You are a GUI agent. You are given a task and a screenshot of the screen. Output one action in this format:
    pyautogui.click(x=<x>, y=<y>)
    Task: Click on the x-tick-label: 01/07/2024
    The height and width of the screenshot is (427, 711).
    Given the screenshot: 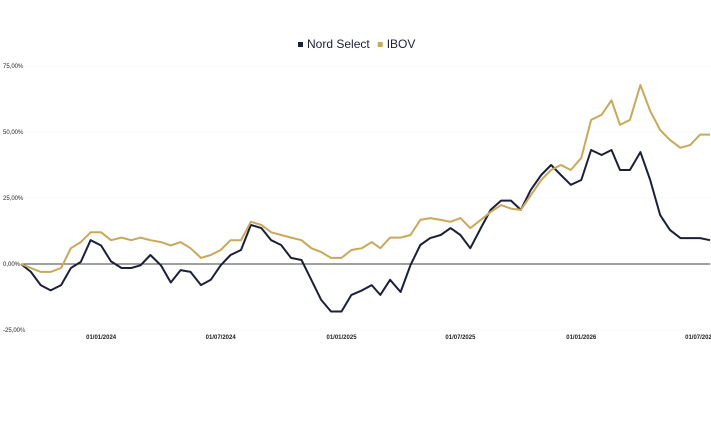 What is the action you would take?
    pyautogui.click(x=221, y=338)
    